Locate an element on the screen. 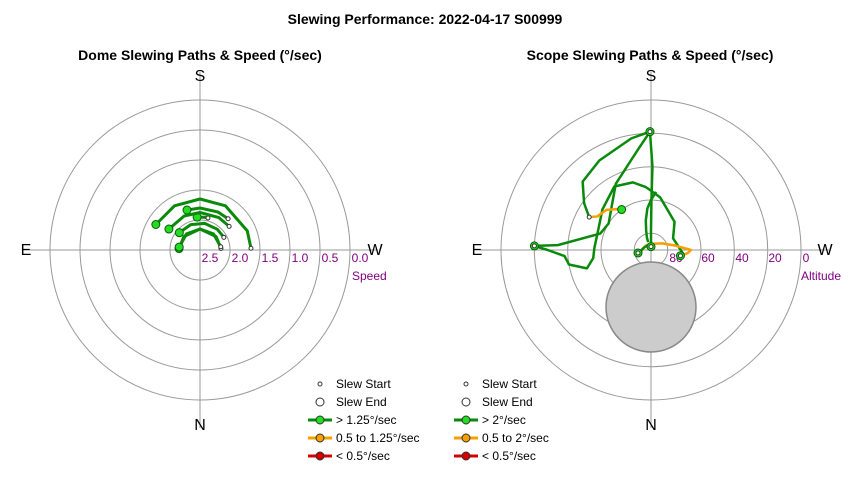 The width and height of the screenshot is (850, 480). scope-slew-end-marker is located at coordinates (622, 210).